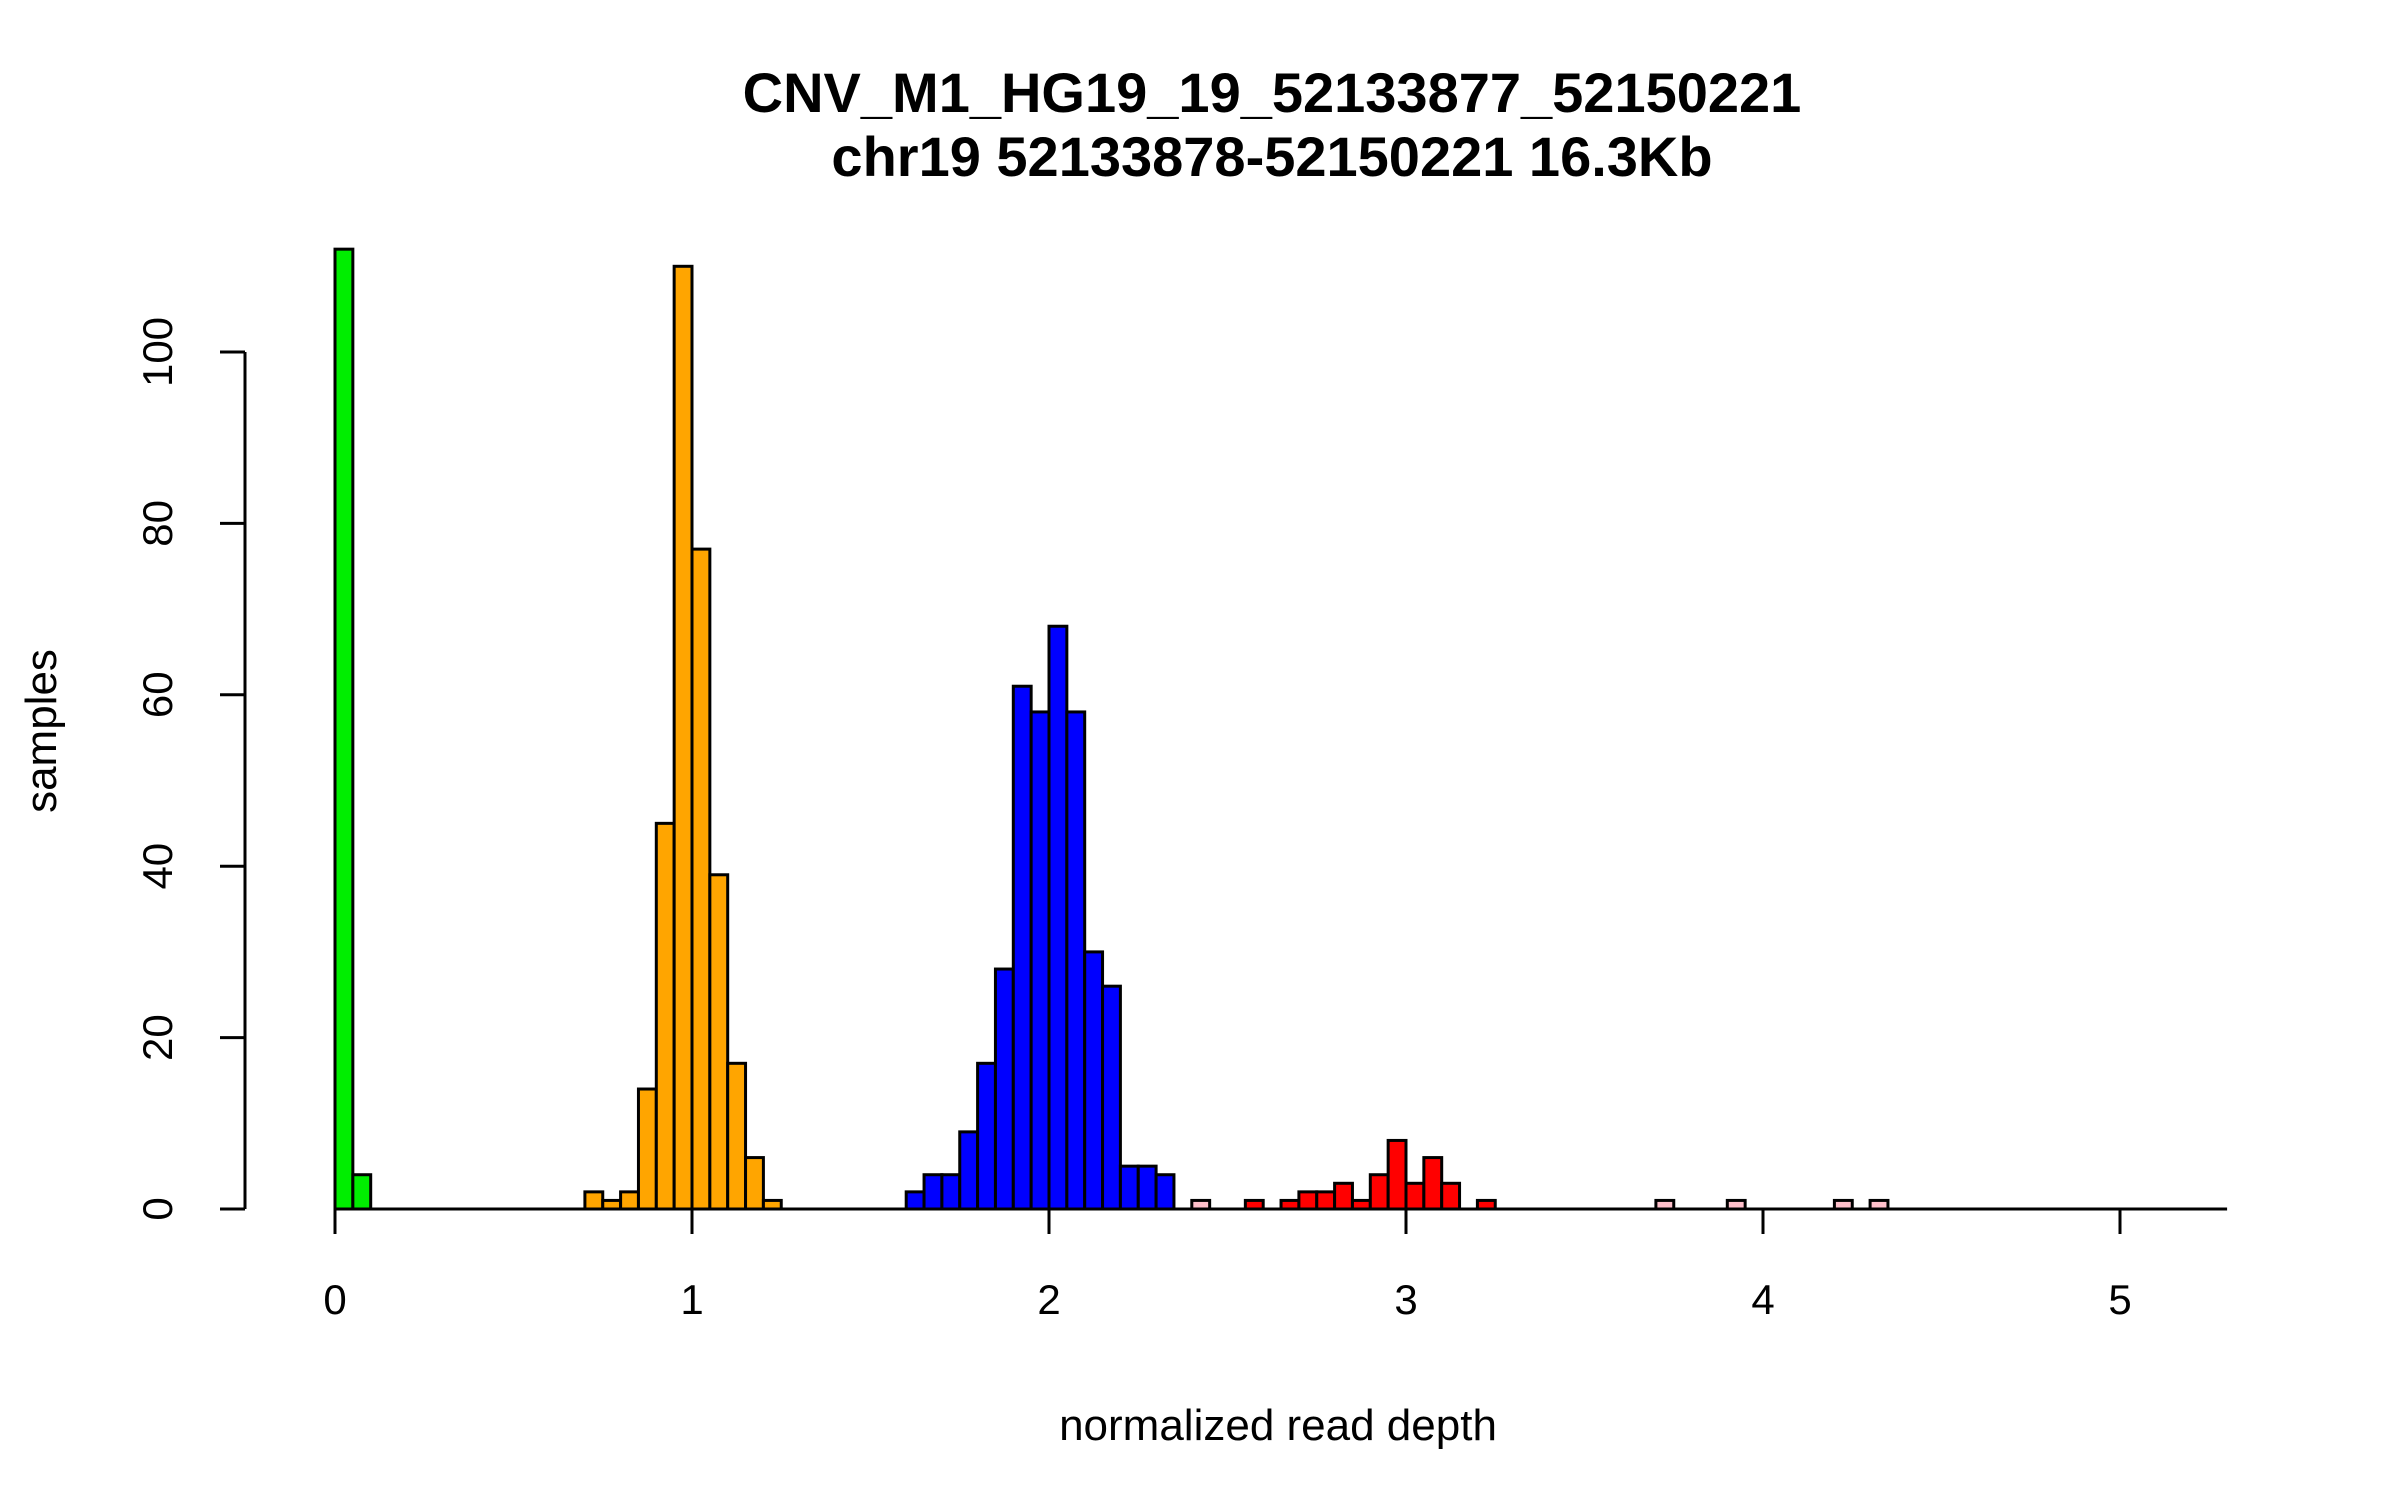 This screenshot has width=2400, height=1500. What do you see at coordinates (157, 1037) in the screenshot?
I see `y-tick-label: 20` at bounding box center [157, 1037].